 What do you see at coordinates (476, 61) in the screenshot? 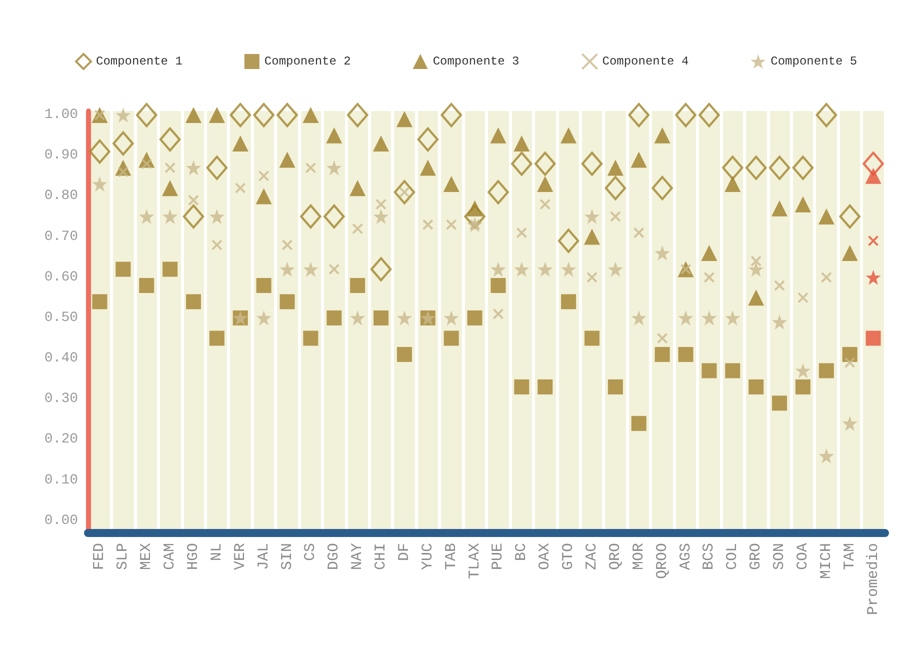
I see `legend-label: Componente 3` at bounding box center [476, 61].